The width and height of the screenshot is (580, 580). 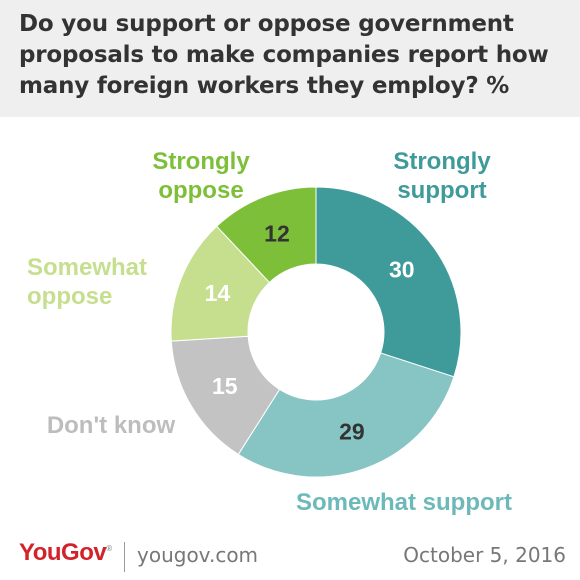 I want to click on registered-mark: ®, so click(x=109, y=548).